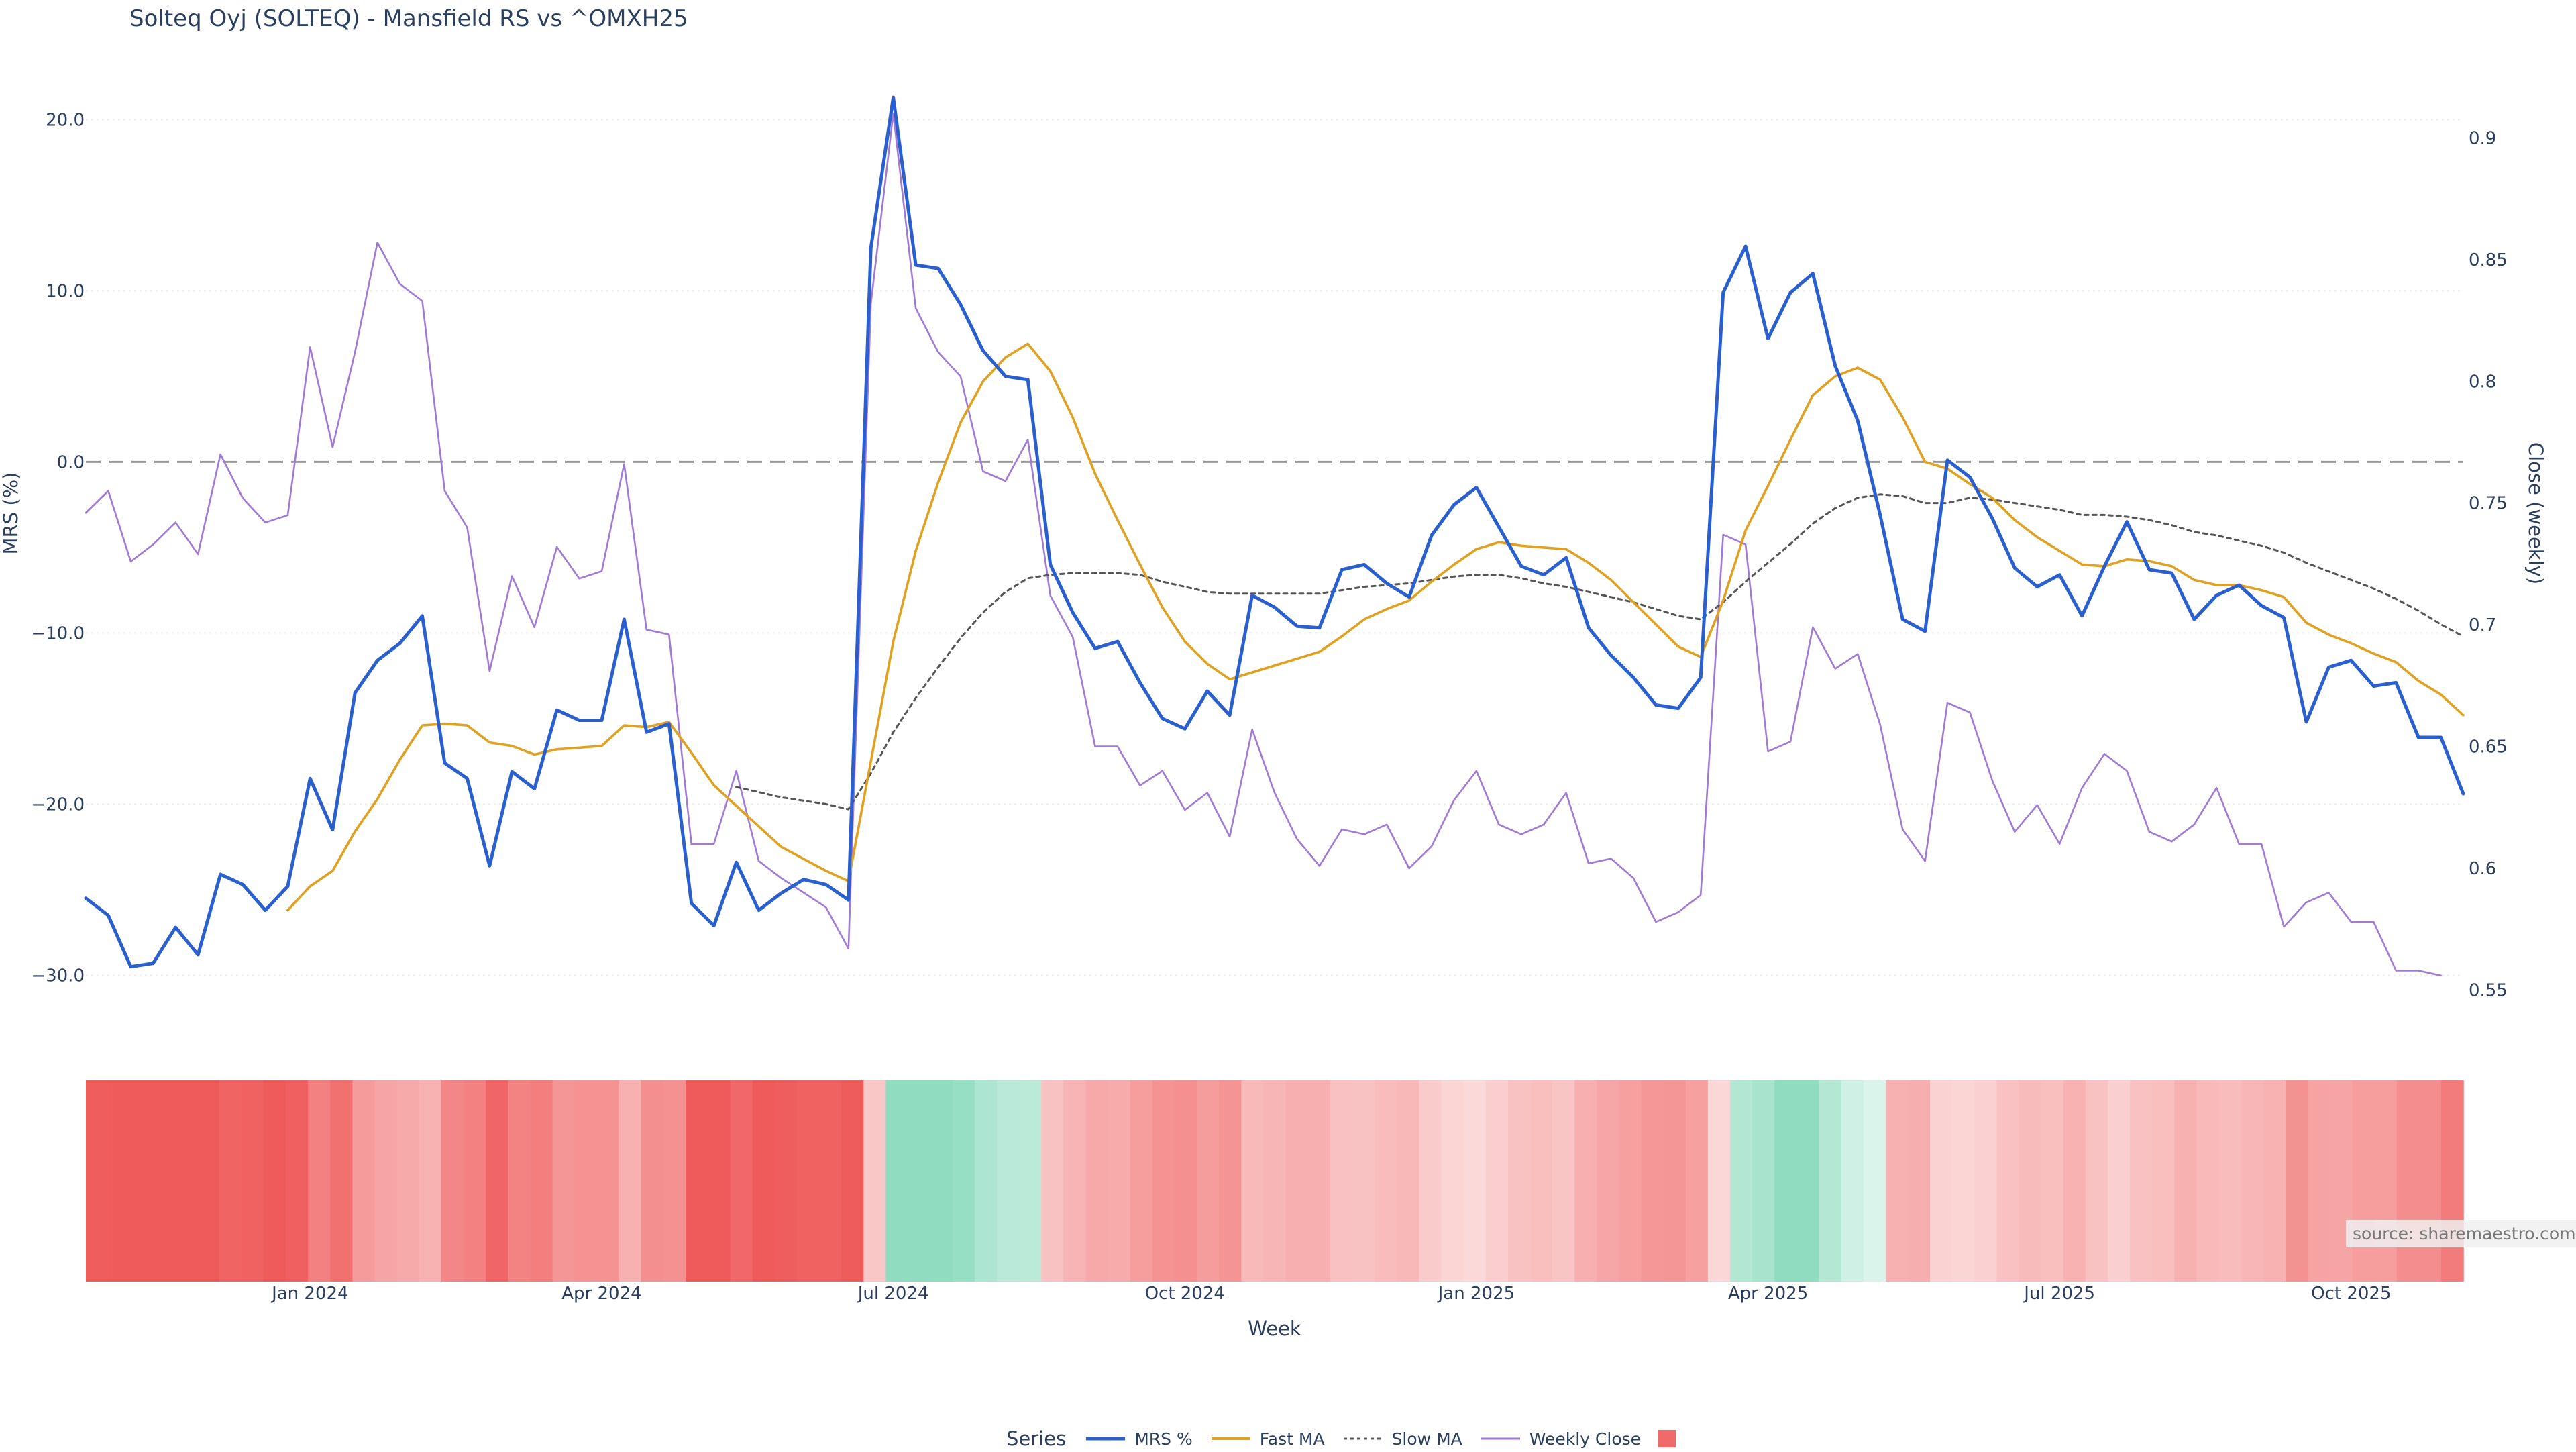 The image size is (2576, 1452). I want to click on y-tick-right: 0.75, so click(2488, 504).